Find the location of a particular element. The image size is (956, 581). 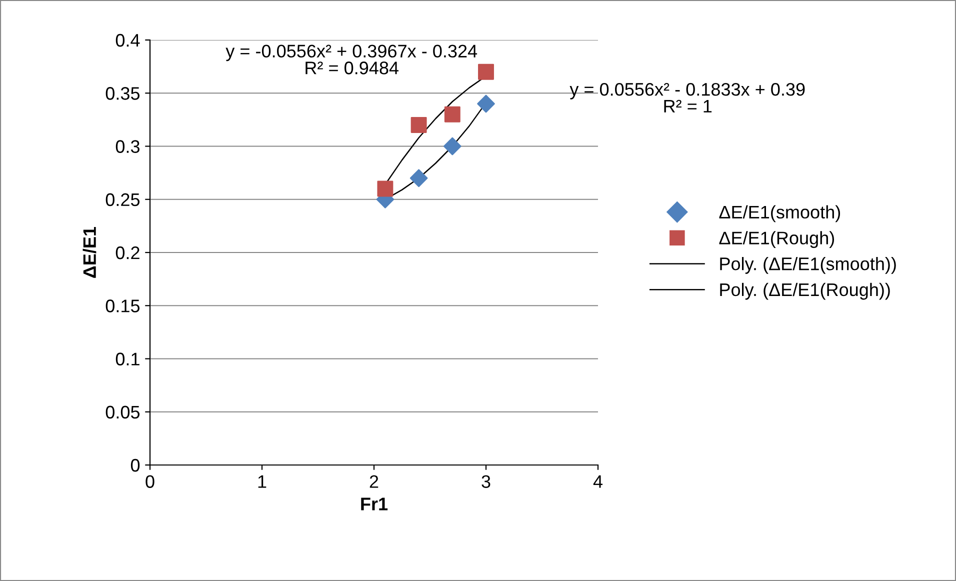

y-tick-label: 0 is located at coordinates (135, 465).